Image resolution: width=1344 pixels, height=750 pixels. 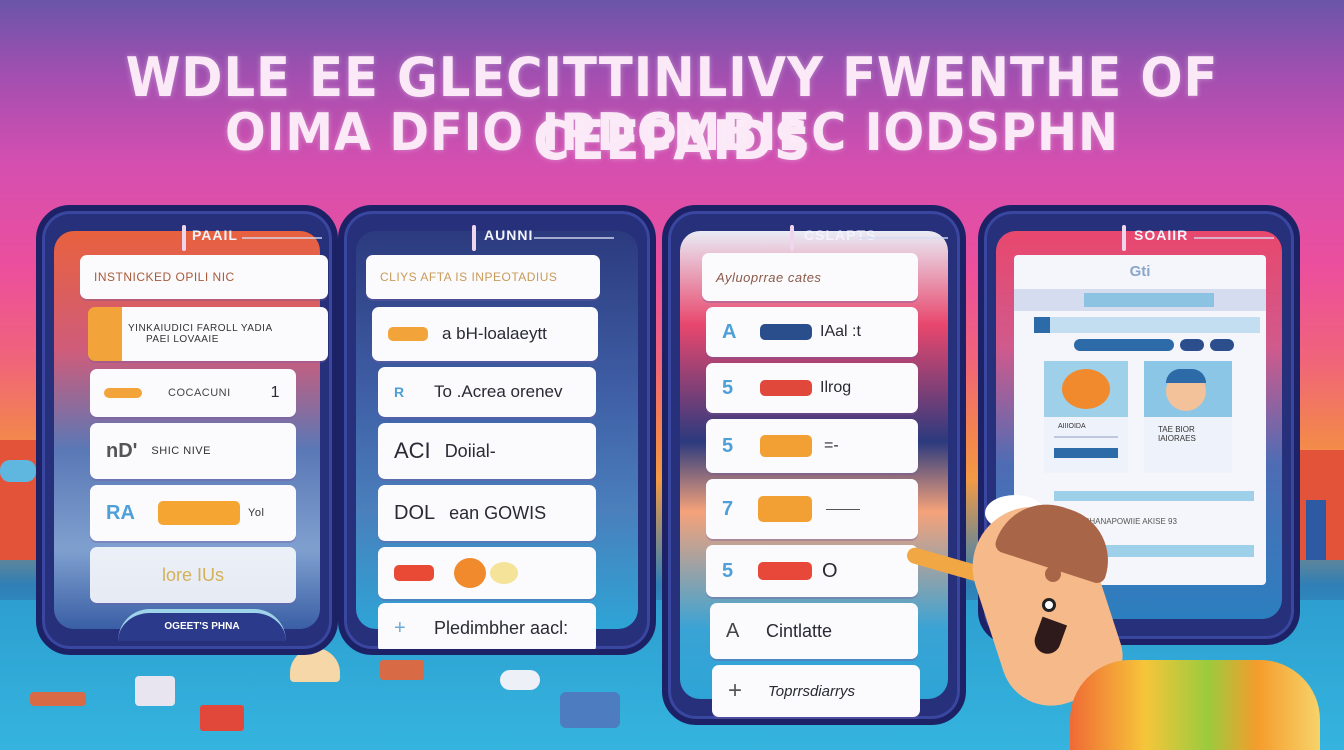 I want to click on profile-card: TAE BIOR IAIORAES, so click(x=1188, y=417).